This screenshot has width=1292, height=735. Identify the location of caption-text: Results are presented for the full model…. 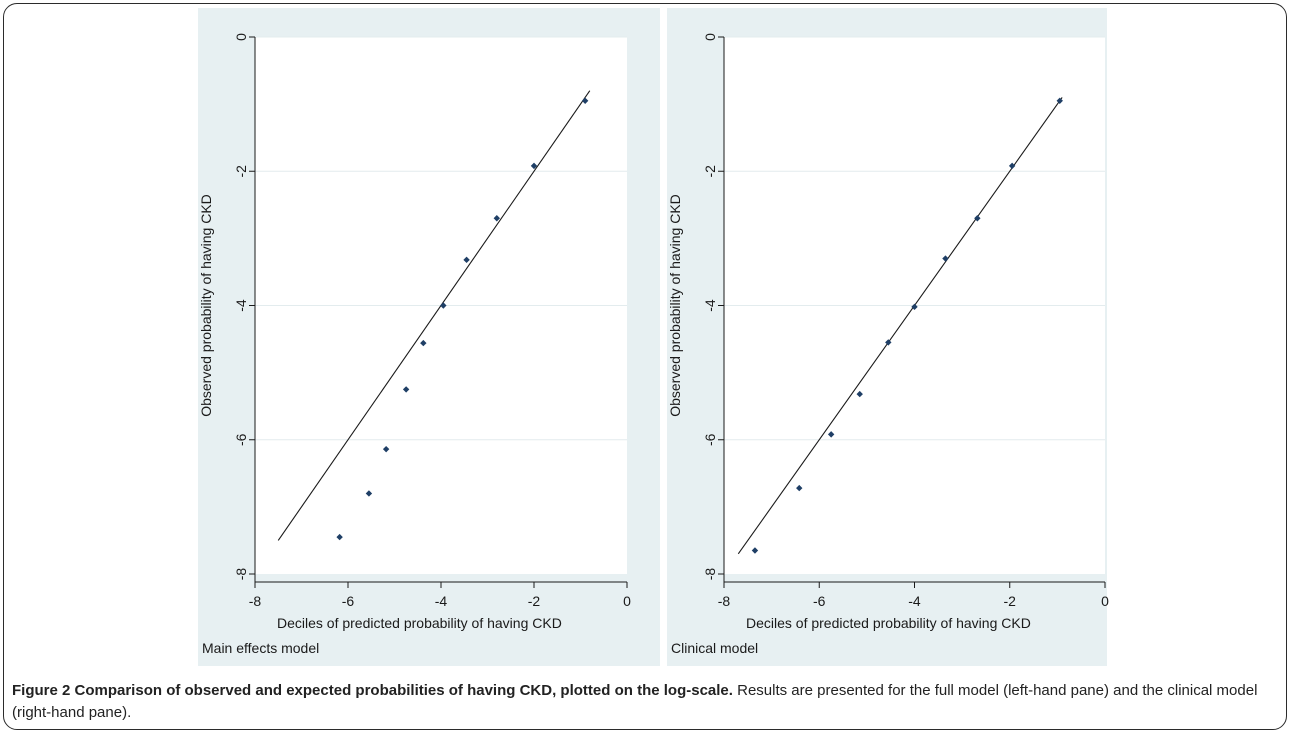
(635, 701).